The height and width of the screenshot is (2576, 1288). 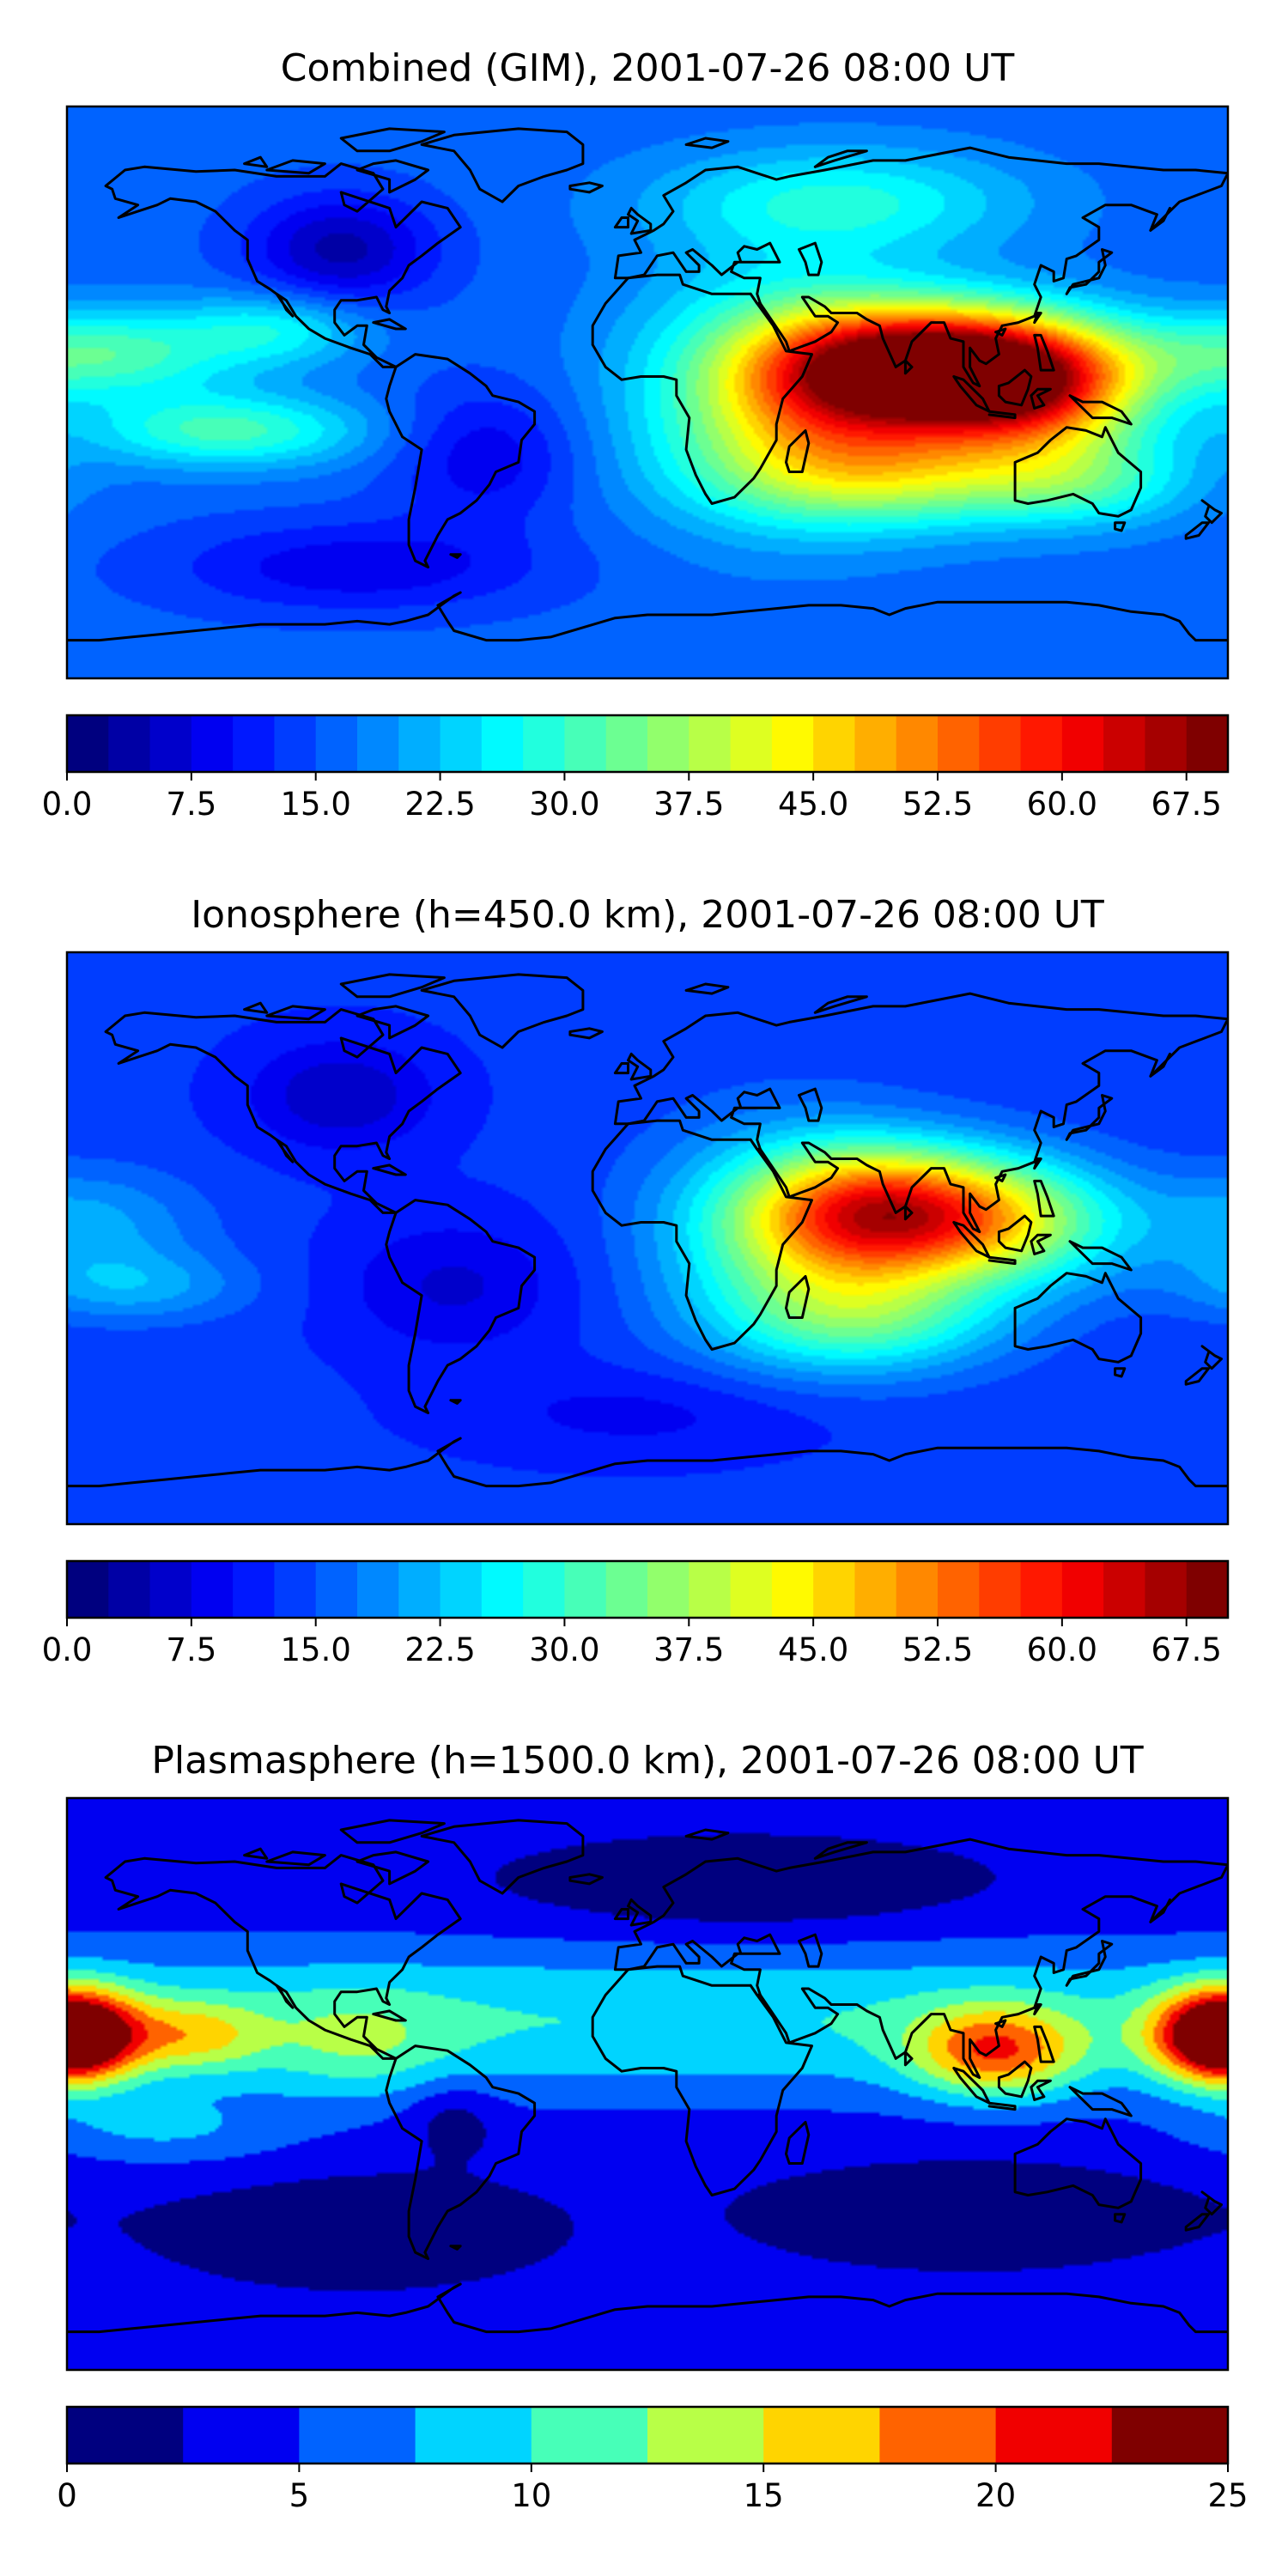 I want to click on coastline-new-zealand-south, so click(x=1197, y=530).